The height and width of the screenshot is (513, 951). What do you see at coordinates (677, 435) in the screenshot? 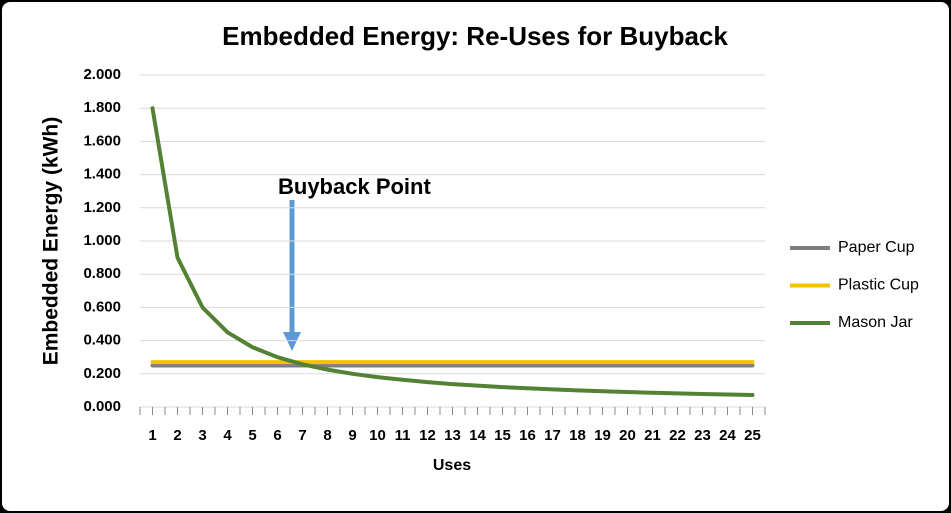
I see `x-tick-label: 22` at bounding box center [677, 435].